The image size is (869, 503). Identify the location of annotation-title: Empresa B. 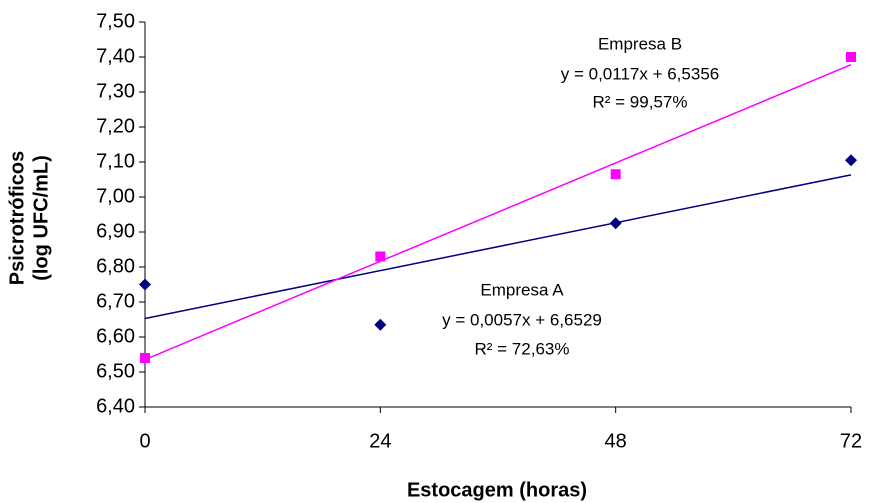
(640, 43).